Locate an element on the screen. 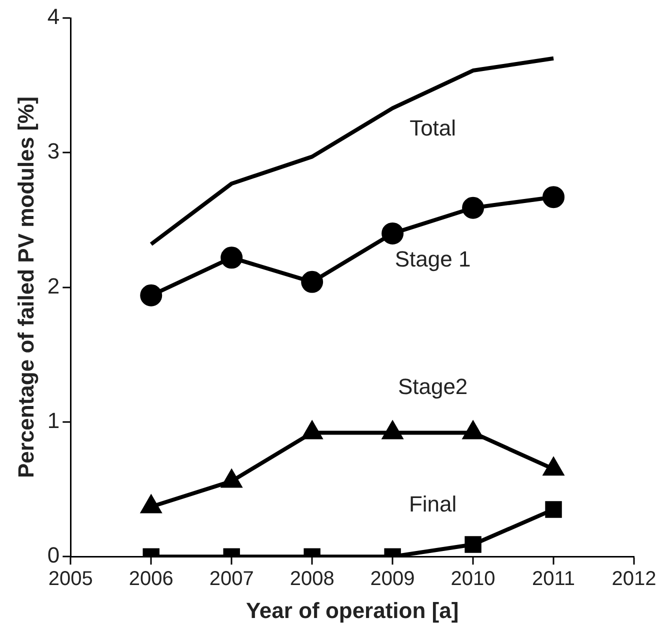 Image resolution: width=664 pixels, height=639 pixels. y-tick-label: 1 is located at coordinates (53, 421).